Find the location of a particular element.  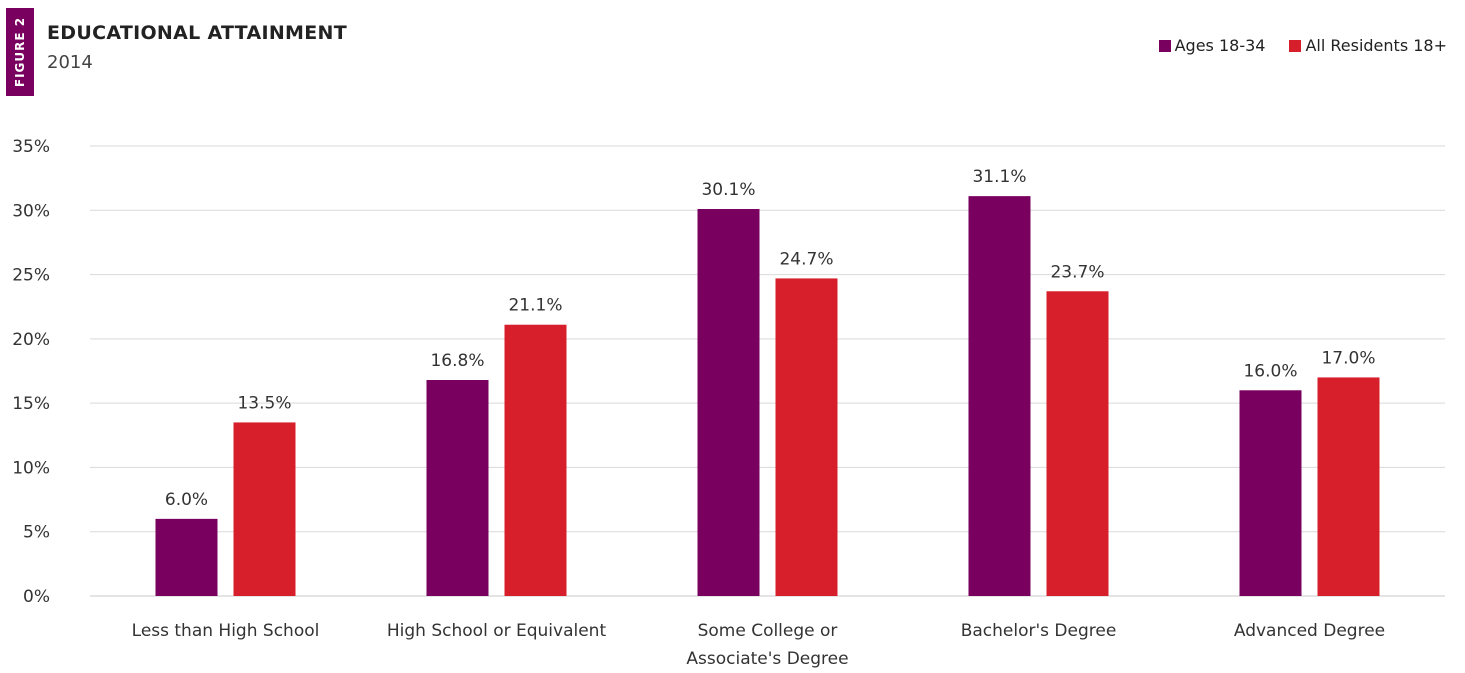

data-label: 24.7% is located at coordinates (806, 259).